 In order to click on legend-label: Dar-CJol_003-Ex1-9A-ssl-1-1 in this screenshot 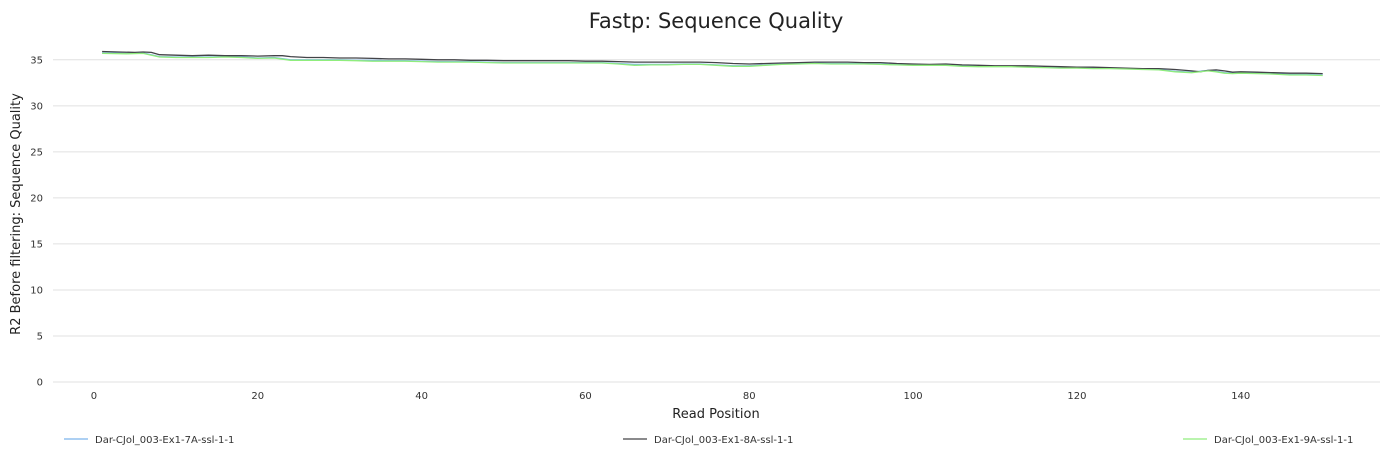, I will do `click(1283, 440)`.